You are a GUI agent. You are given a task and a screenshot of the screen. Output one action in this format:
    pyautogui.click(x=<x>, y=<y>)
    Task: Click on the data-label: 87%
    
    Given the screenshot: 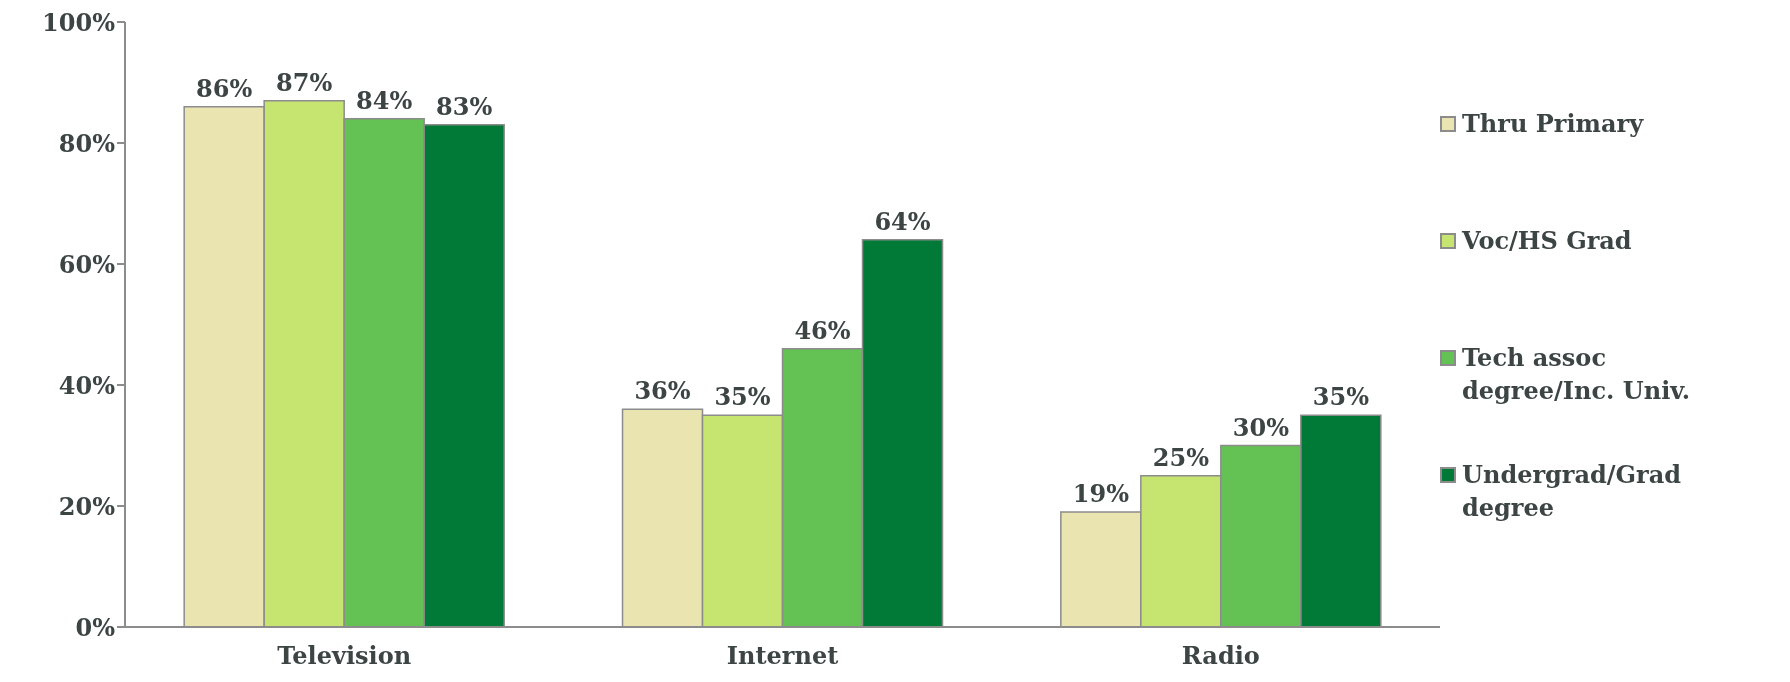 What is the action you would take?
    pyautogui.click(x=304, y=82)
    